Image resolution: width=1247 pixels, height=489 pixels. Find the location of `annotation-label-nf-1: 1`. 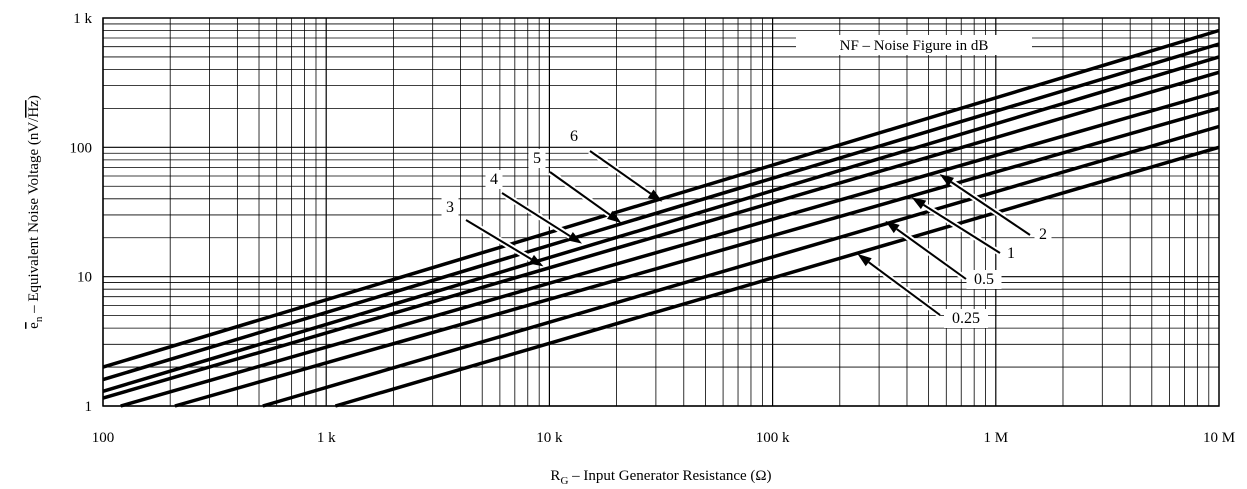

annotation-label-nf-1: 1 is located at coordinates (1011, 253).